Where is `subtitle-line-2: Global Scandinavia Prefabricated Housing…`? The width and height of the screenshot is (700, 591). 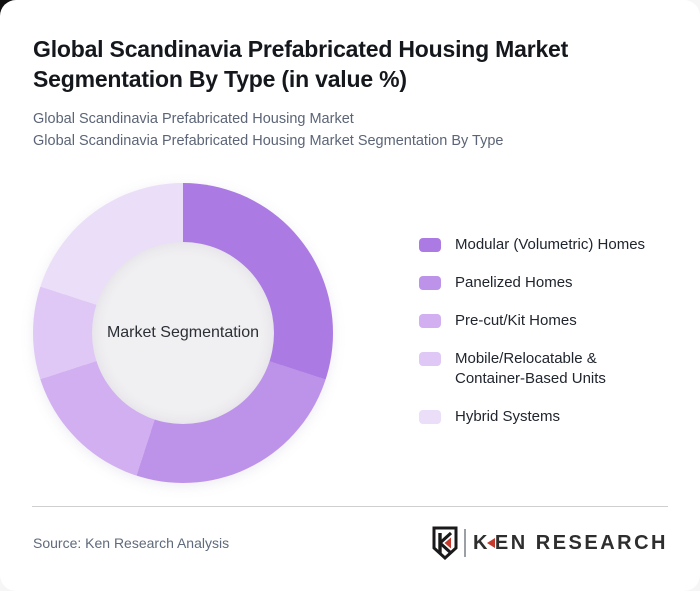 subtitle-line-2: Global Scandinavia Prefabricated Housing… is located at coordinates (268, 141).